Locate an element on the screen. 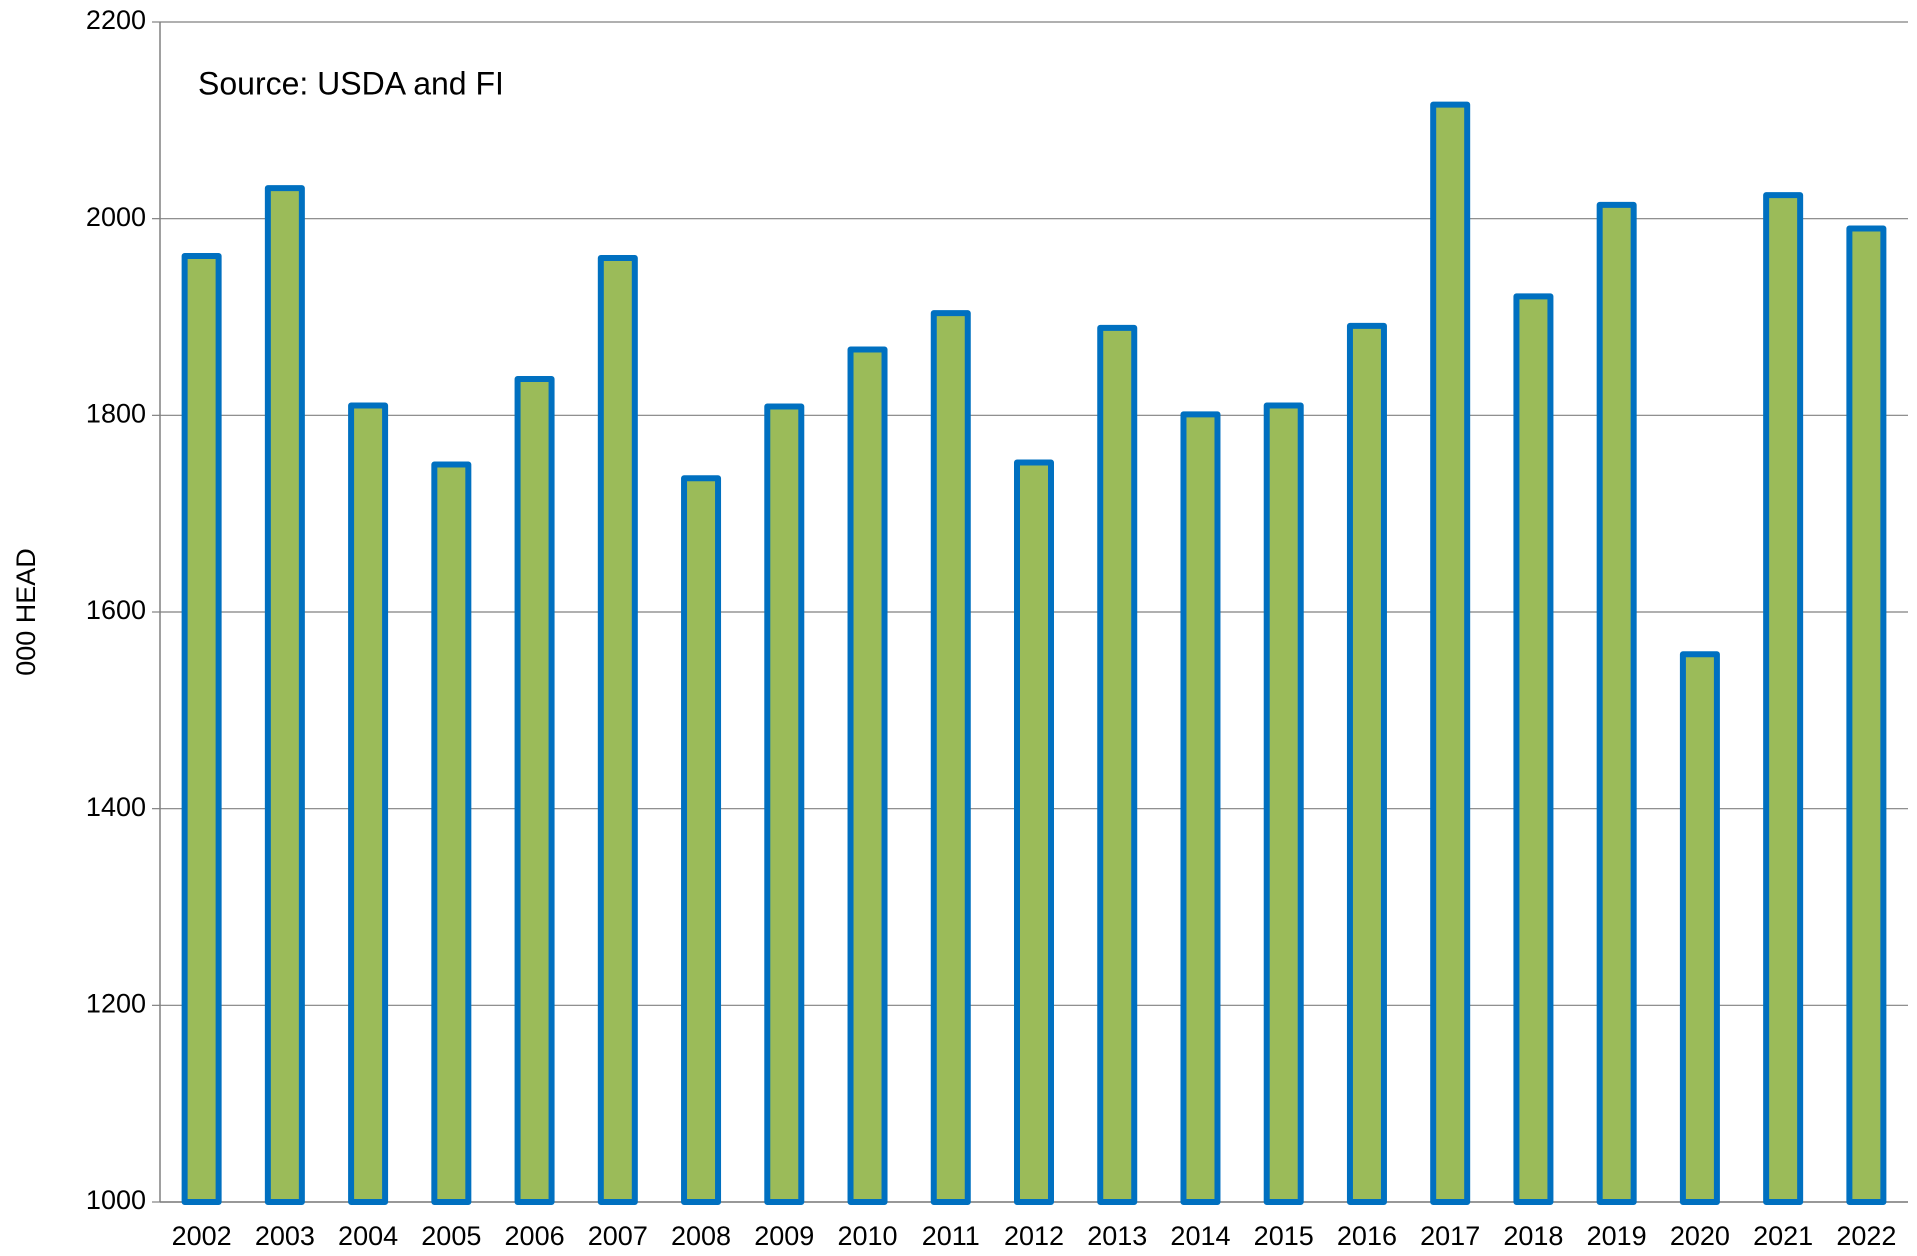 The width and height of the screenshot is (1917, 1256). x-tick-label: 2002 is located at coordinates (202, 1236).